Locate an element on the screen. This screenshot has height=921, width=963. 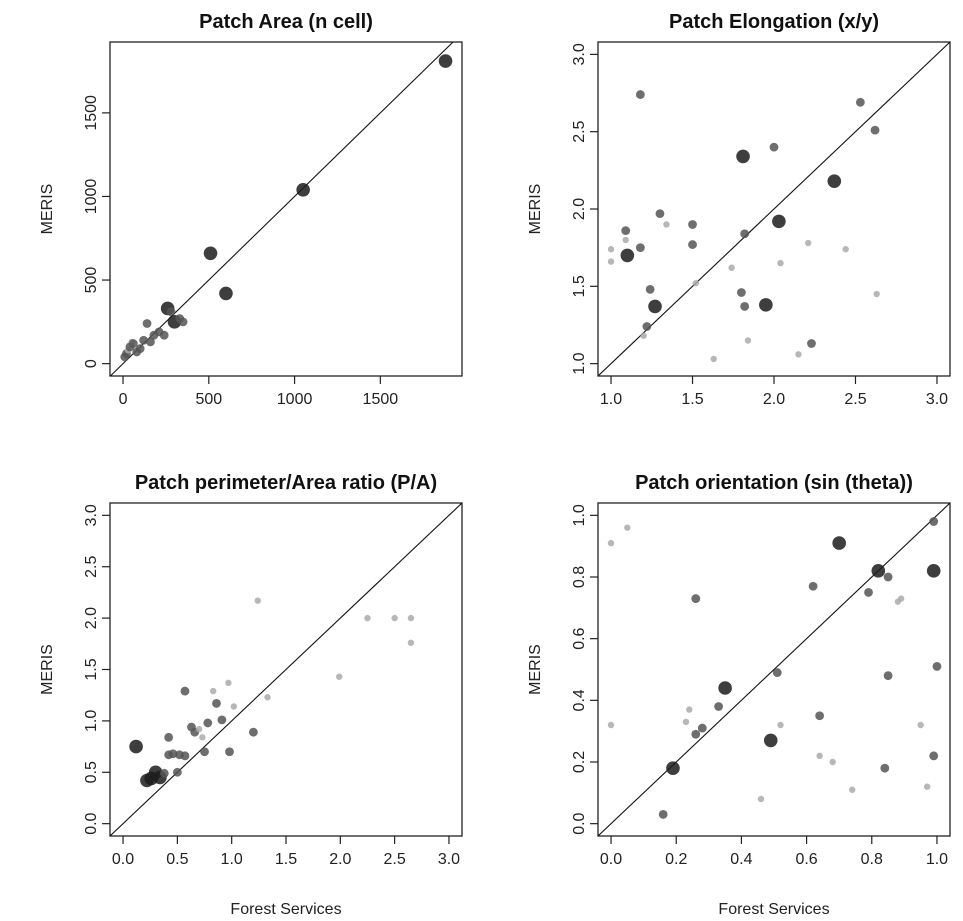
y-tick-label: 0 is located at coordinates (91, 363).